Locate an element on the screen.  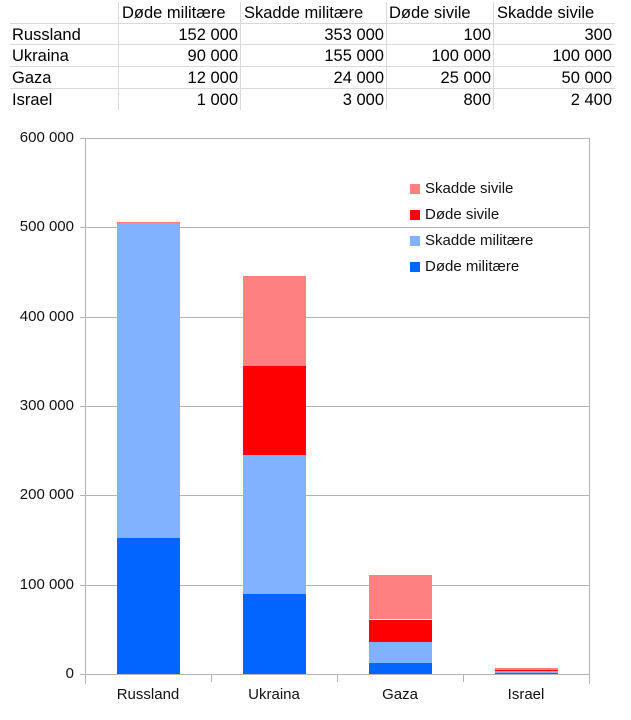
table-cell: 12 000 is located at coordinates (212, 78).